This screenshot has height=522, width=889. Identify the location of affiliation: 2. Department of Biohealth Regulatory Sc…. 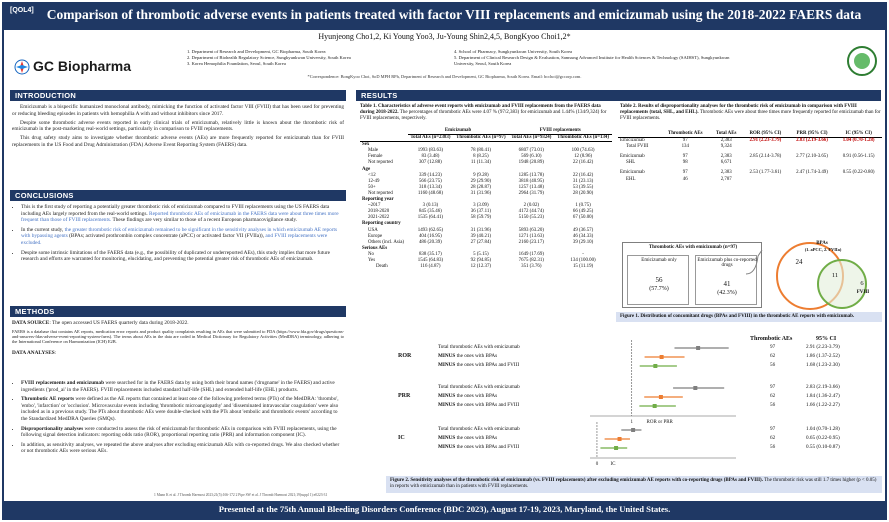
(269, 58).